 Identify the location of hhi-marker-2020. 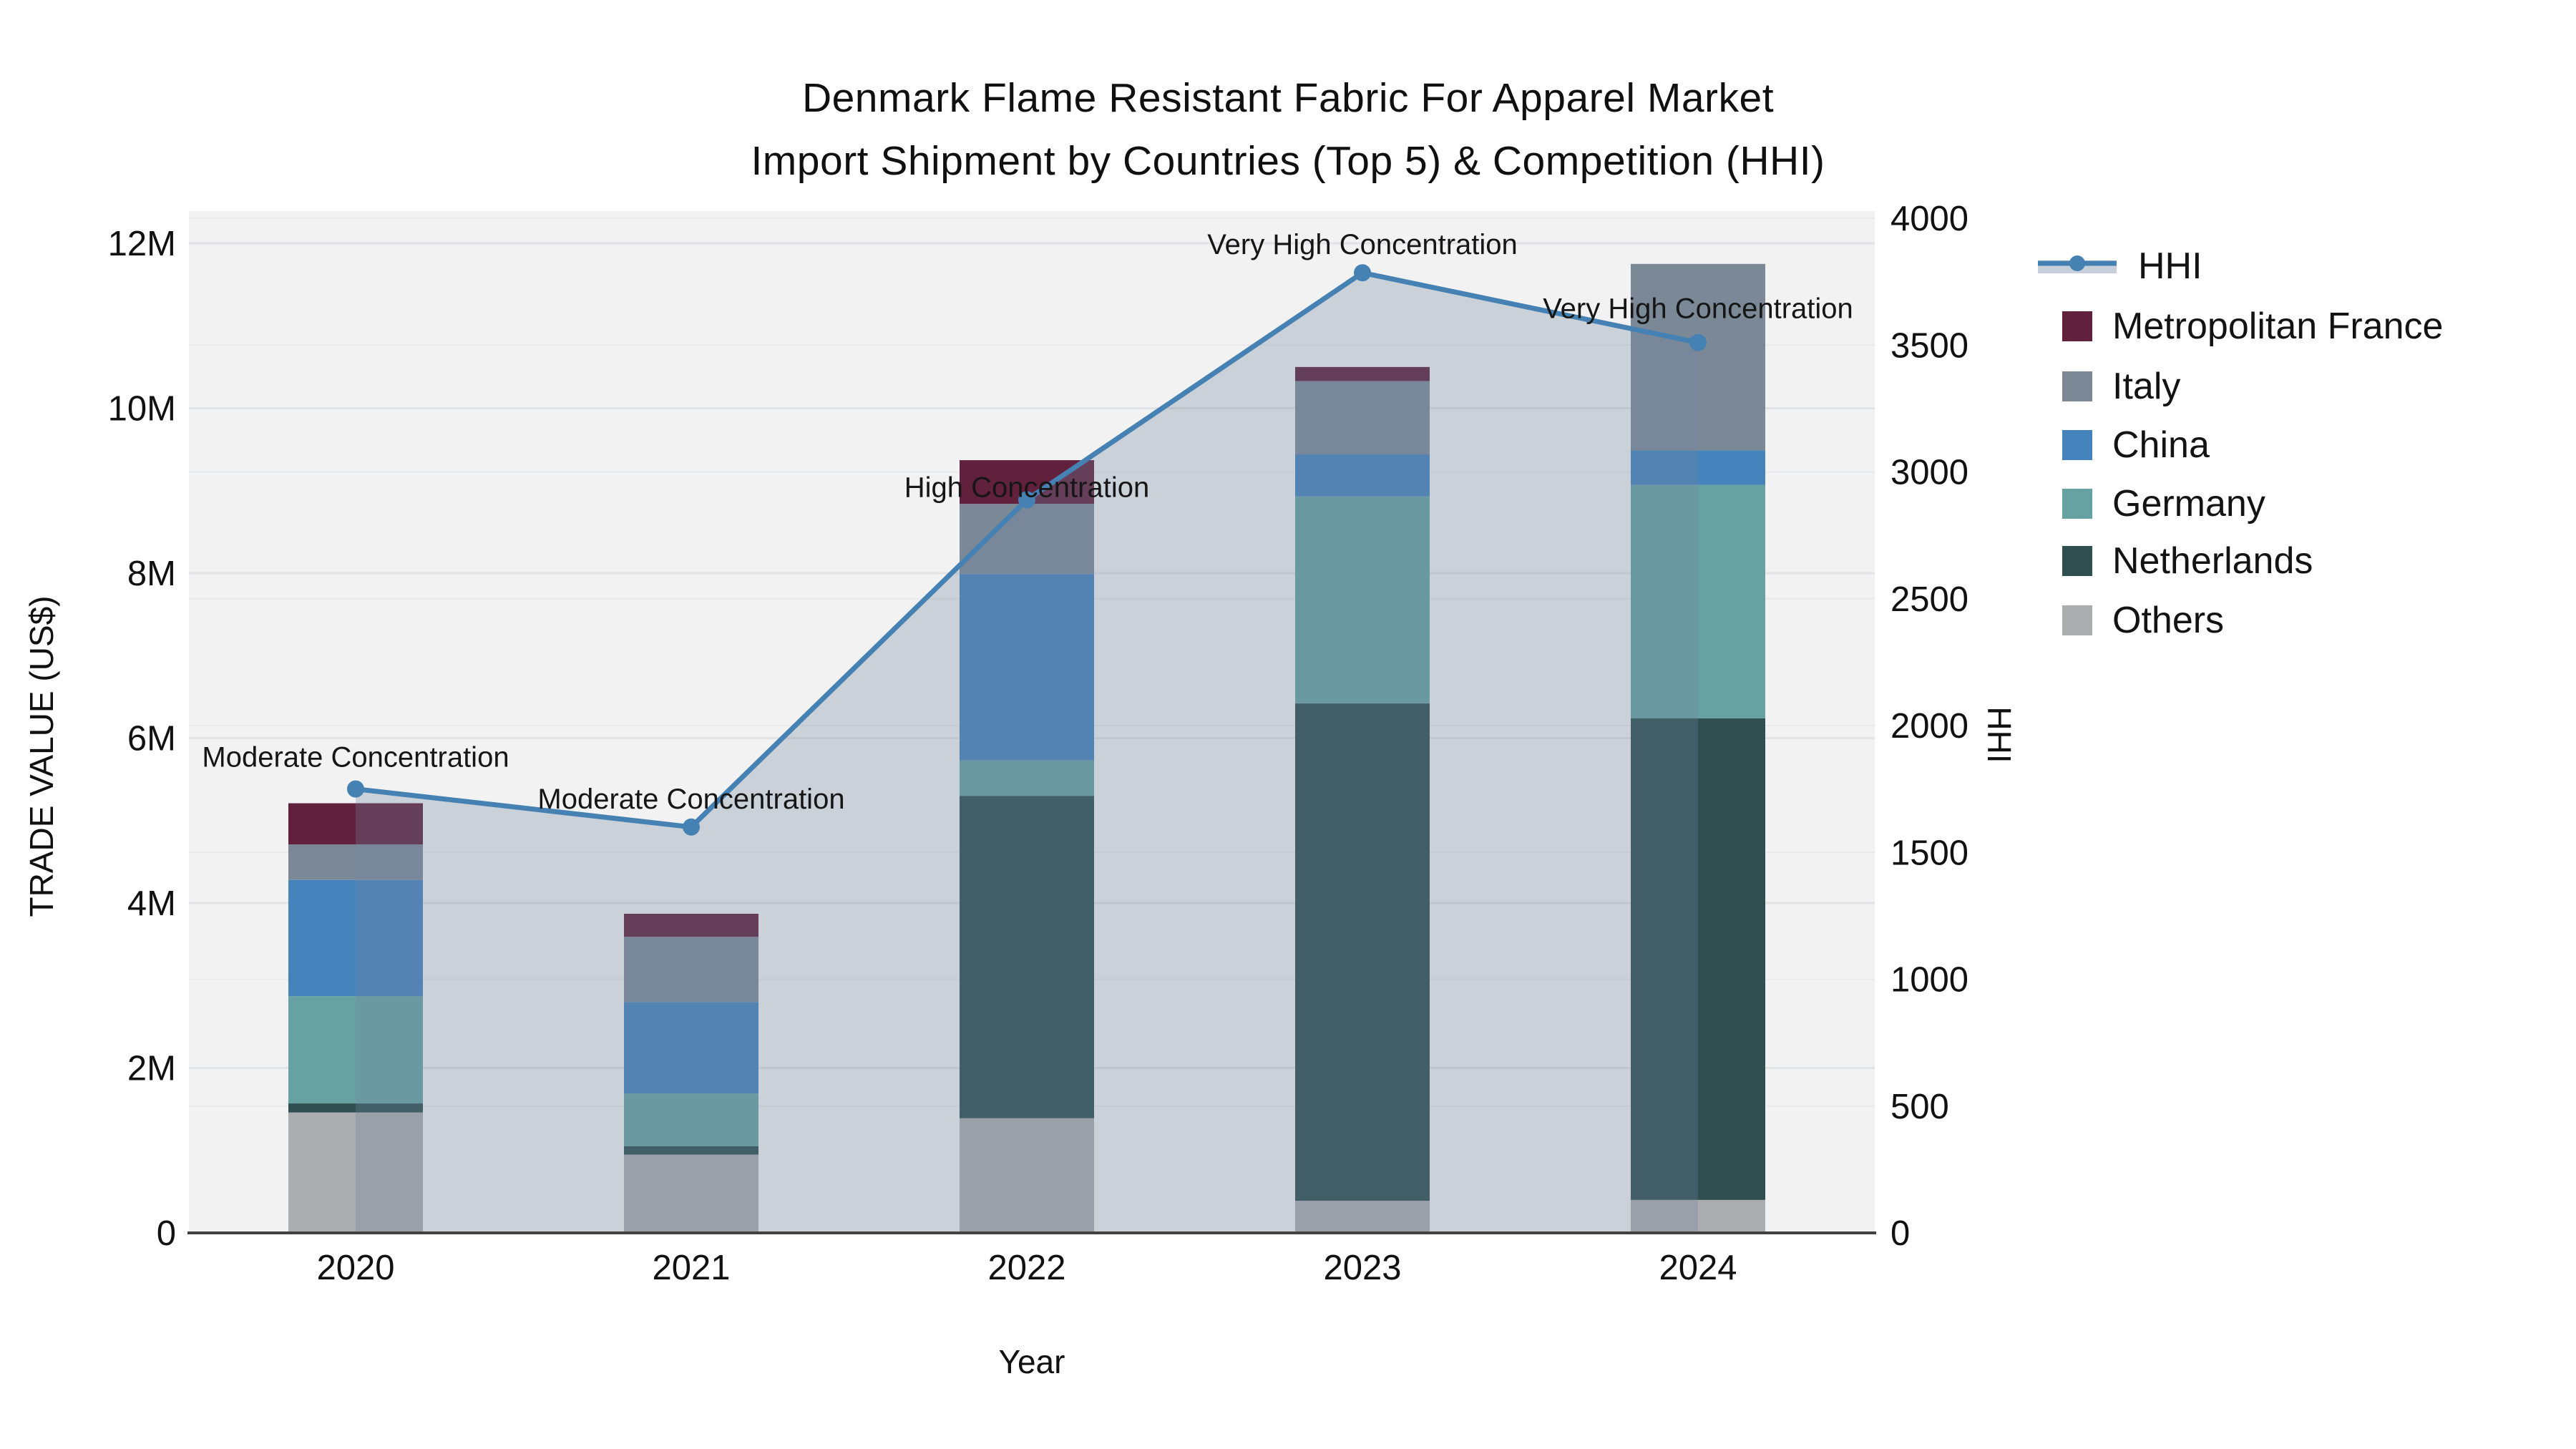
(355, 789).